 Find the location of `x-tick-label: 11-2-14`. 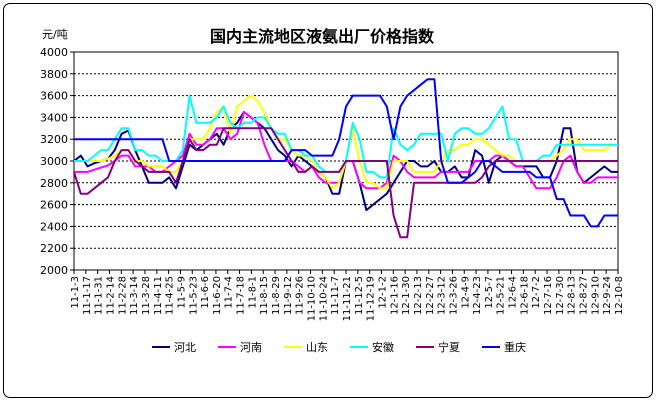

x-tick-label: 11-2-14 is located at coordinates (110, 295).